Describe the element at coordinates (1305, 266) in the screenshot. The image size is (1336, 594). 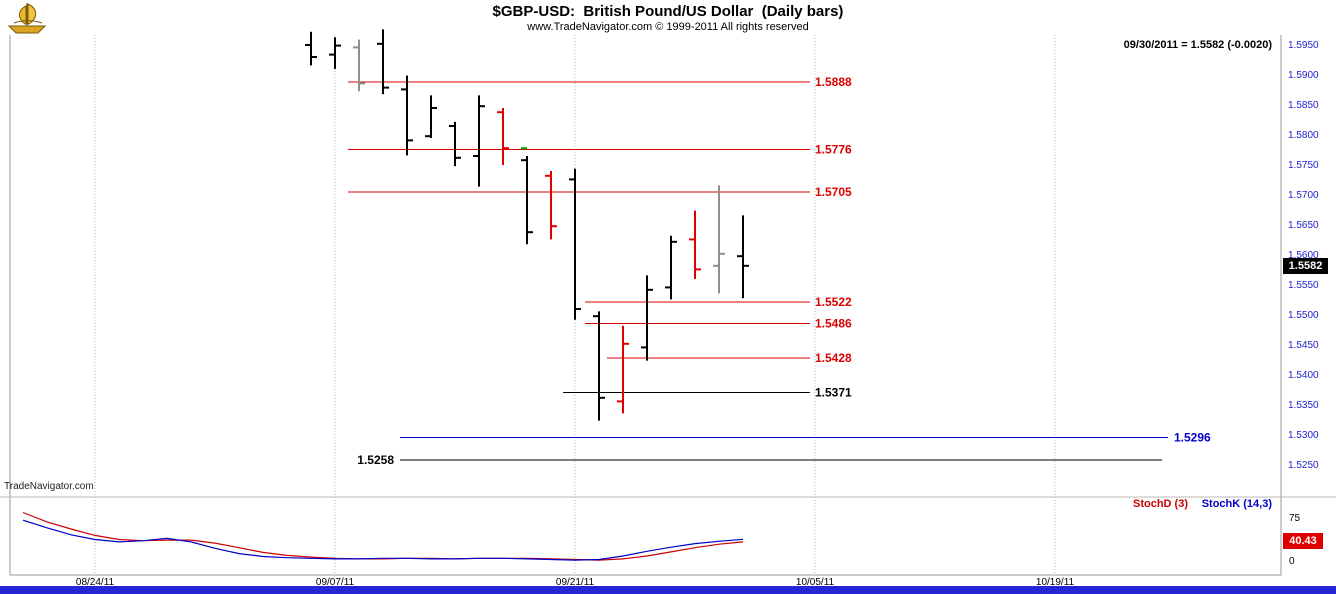
I see `current-price-tag: 1.5582` at that location.